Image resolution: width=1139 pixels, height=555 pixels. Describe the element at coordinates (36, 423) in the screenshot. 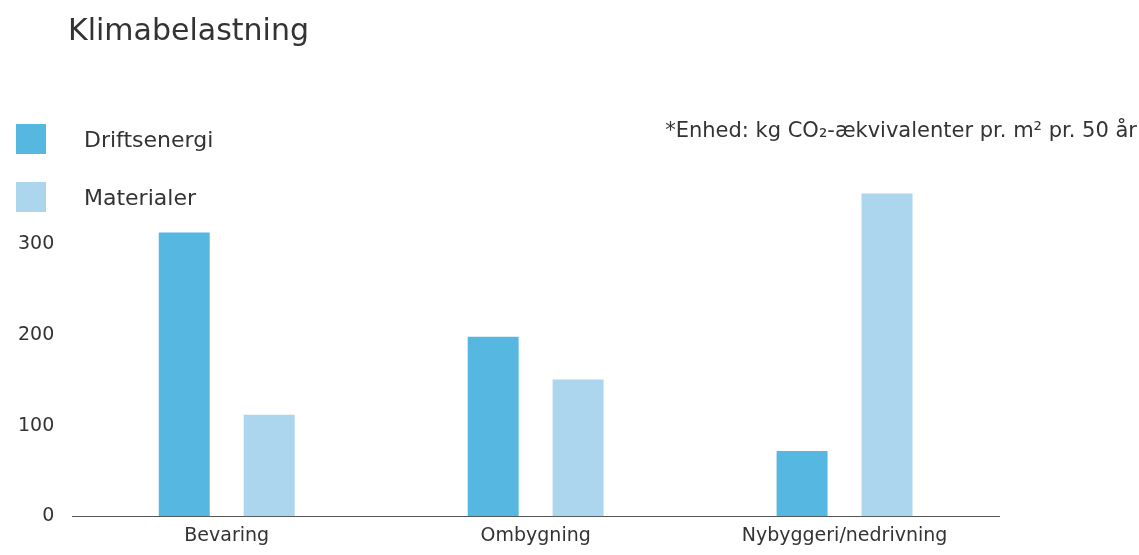

I see `y-tick-label: 100` at that location.